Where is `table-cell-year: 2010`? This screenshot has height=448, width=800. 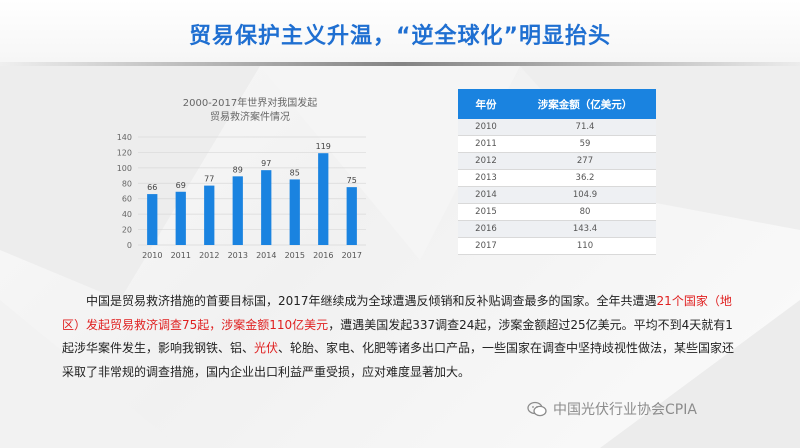 table-cell-year: 2010 is located at coordinates (486, 127).